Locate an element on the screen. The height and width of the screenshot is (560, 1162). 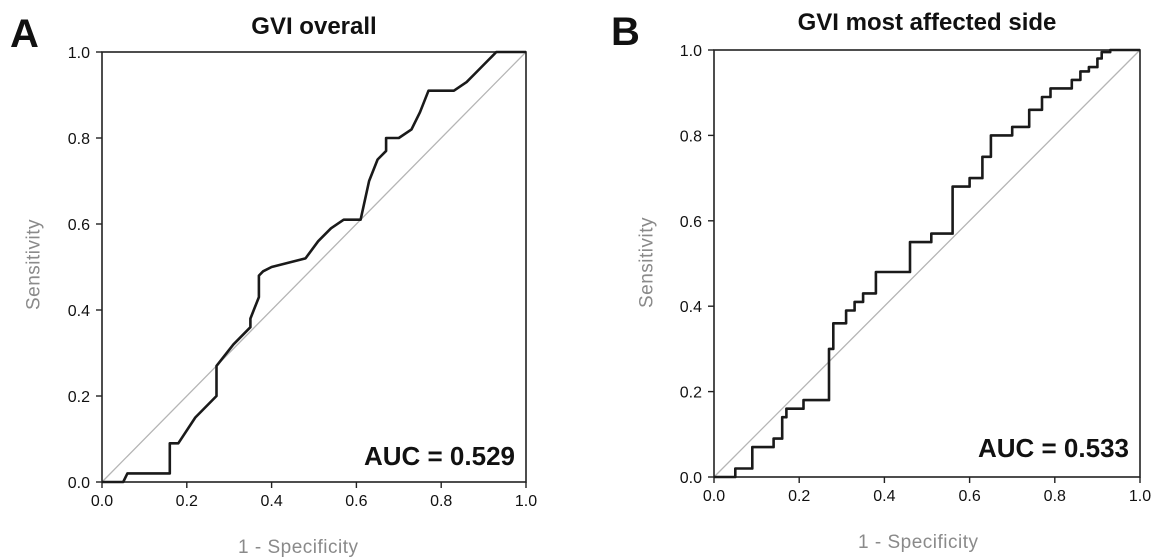
y-axis-label-b: Sensitivity is located at coordinates (647, 262).